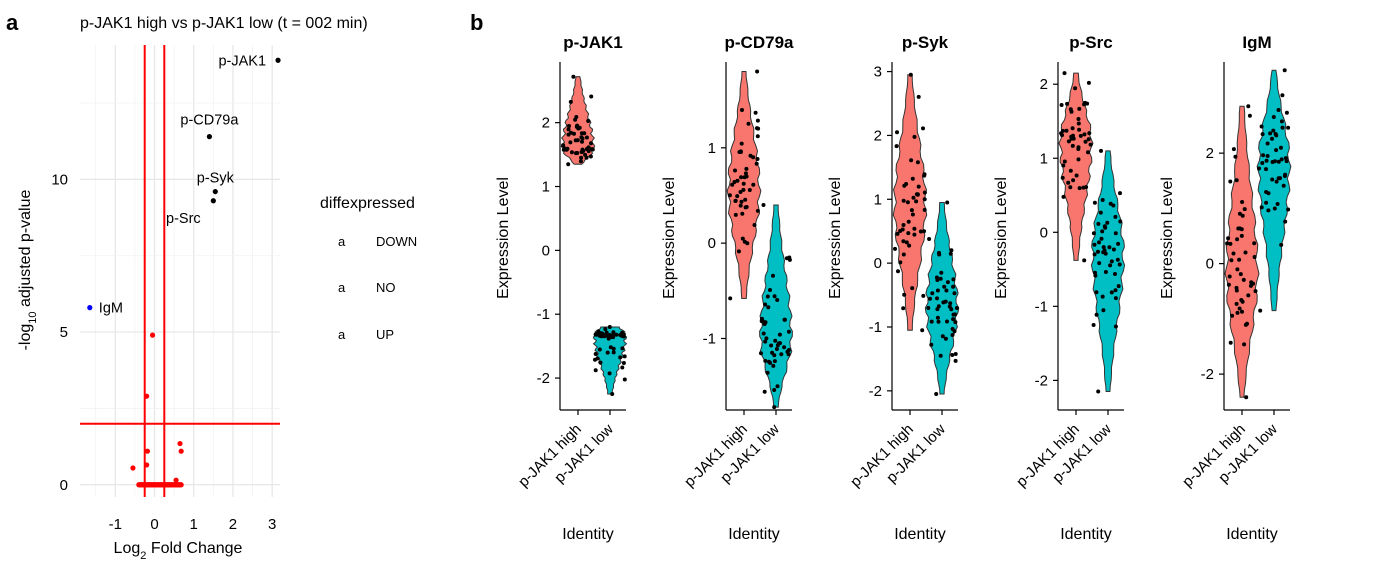 Image resolution: width=1382 pixels, height=576 pixels. I want to click on violin-y-axis-label: Expression Level, so click(835, 238).